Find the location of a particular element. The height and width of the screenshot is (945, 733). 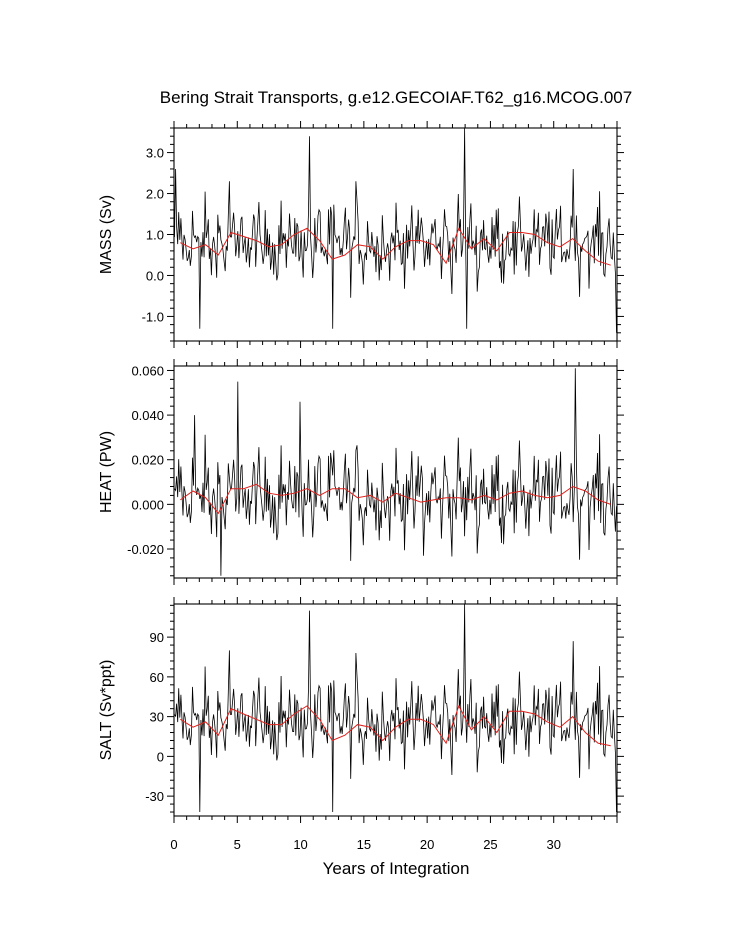

y-tick-label: 2.0 is located at coordinates (155, 194).